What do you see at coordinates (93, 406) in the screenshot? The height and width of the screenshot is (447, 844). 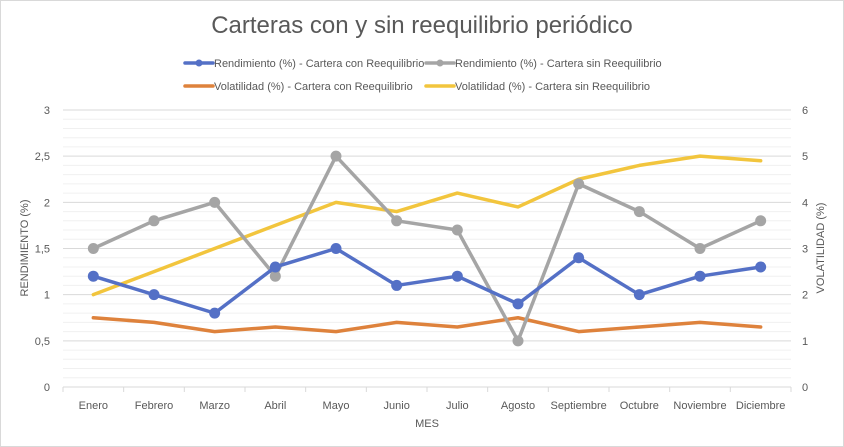 I see `x-tick-label: Enero` at bounding box center [93, 406].